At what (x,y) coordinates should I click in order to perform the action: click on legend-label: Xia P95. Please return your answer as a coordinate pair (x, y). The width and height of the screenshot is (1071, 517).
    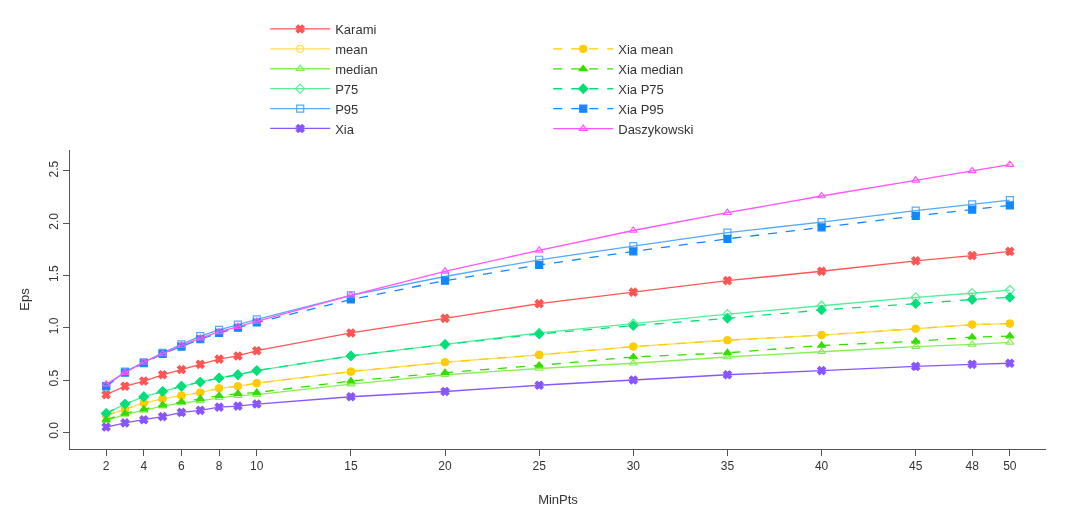
    Looking at the image, I should click on (641, 109).